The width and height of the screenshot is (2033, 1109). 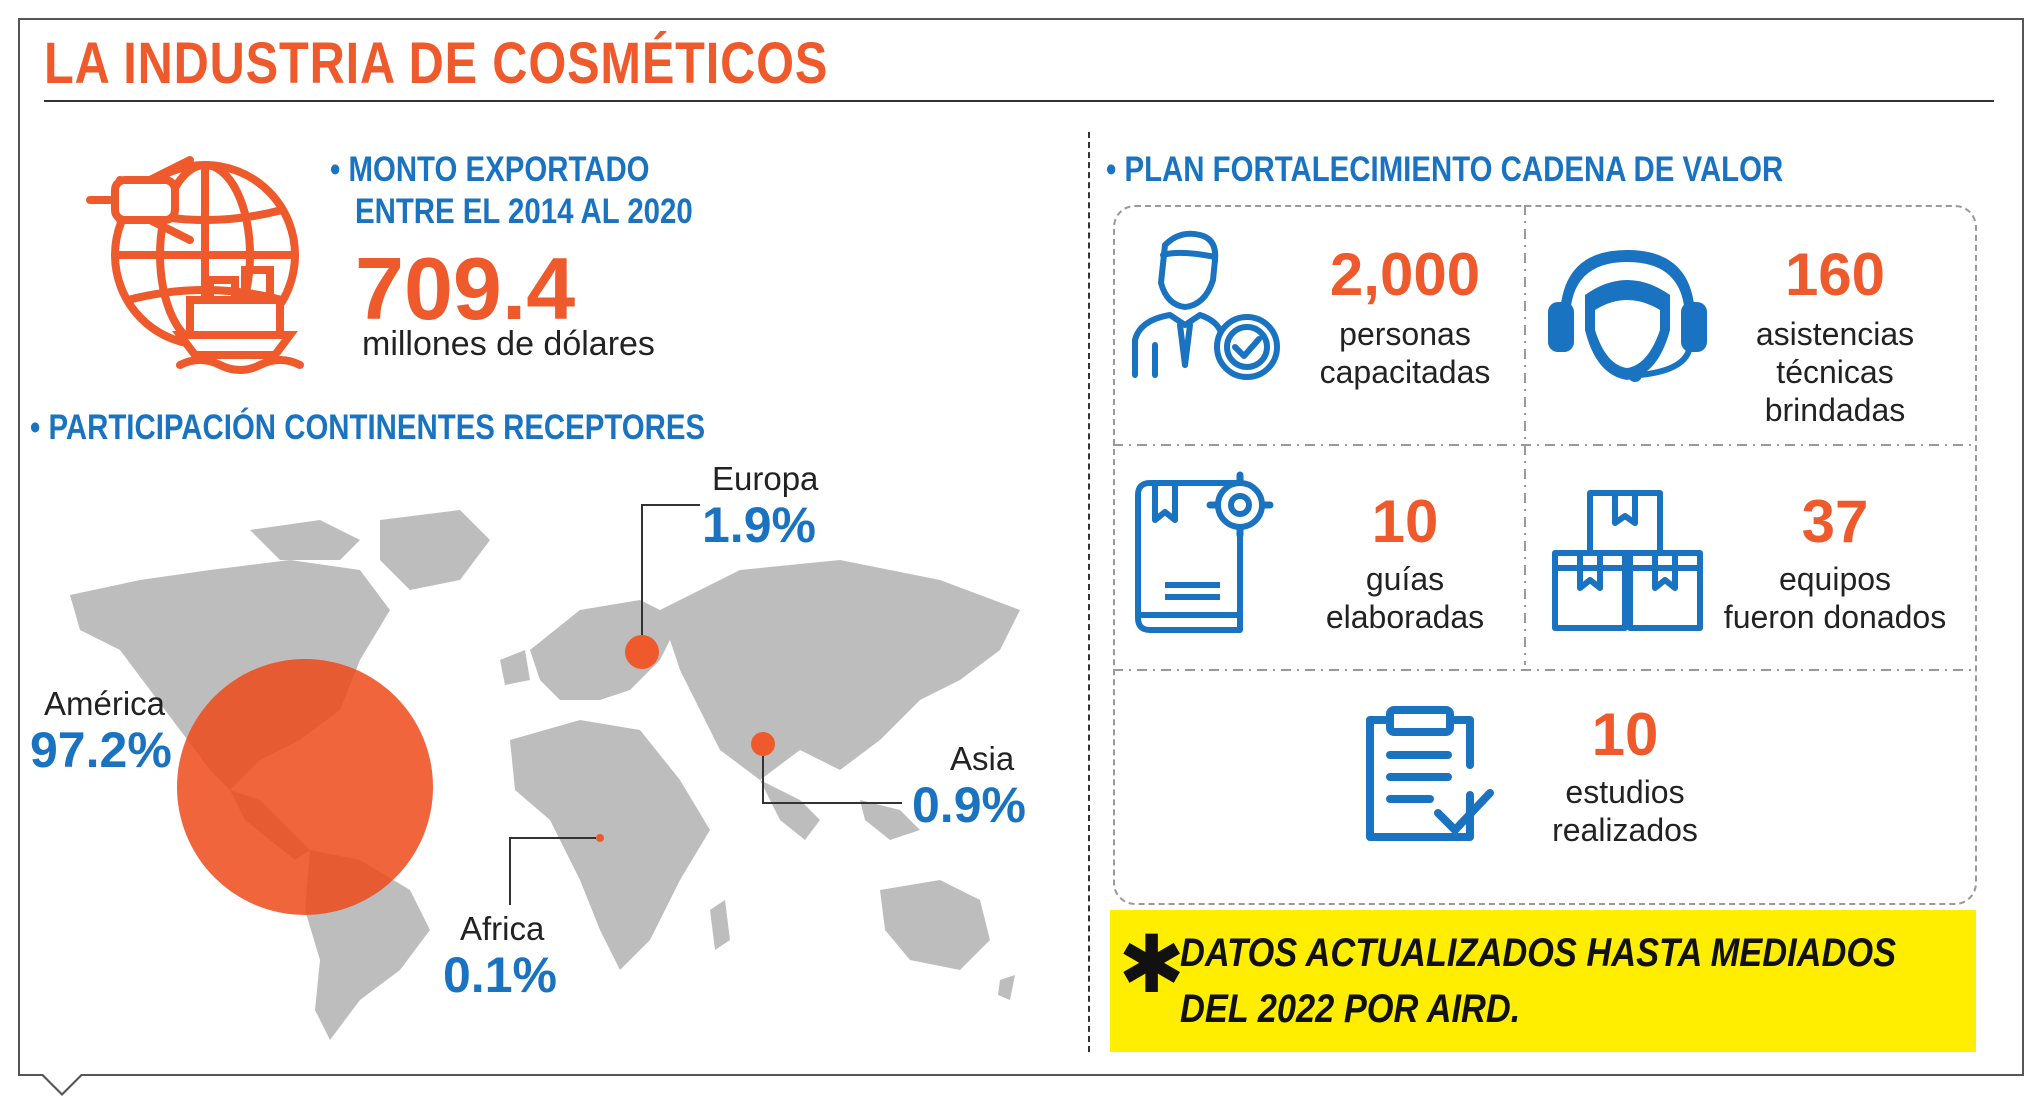 What do you see at coordinates (1206, 305) in the screenshot?
I see `trained-person-icon` at bounding box center [1206, 305].